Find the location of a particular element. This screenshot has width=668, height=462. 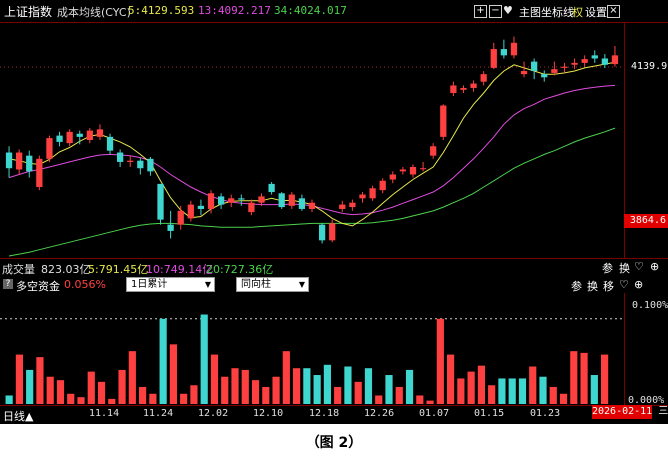

volume-info-bar is located at coordinates (334, 267).